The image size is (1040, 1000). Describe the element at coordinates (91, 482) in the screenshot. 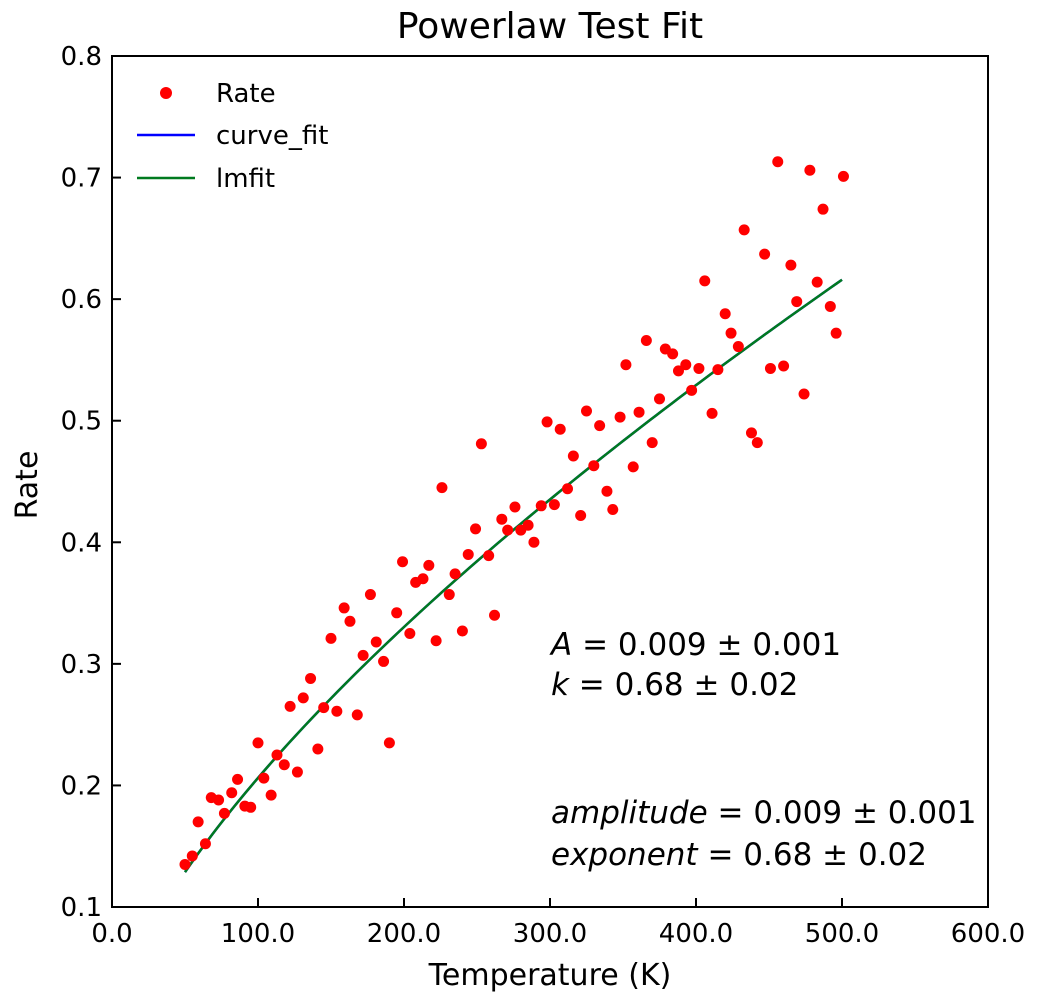

I see `y-axis: 0.1 0.2 0.3 0.4 0.5 0.6 0.7 0.8` at that location.